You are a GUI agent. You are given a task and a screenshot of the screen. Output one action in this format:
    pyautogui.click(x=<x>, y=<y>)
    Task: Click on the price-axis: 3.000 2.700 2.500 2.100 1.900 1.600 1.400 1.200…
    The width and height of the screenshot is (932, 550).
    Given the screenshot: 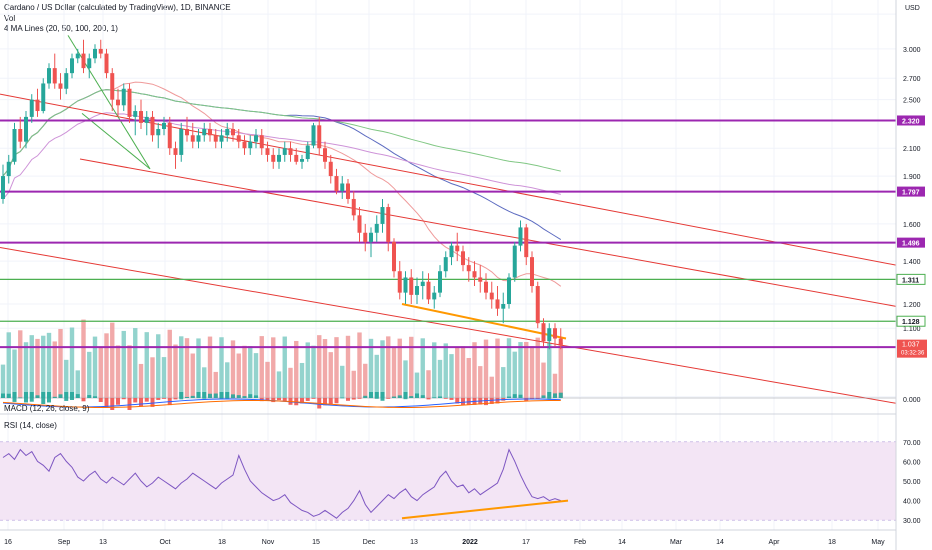 What is the action you would take?
    pyautogui.click(x=911, y=275)
    